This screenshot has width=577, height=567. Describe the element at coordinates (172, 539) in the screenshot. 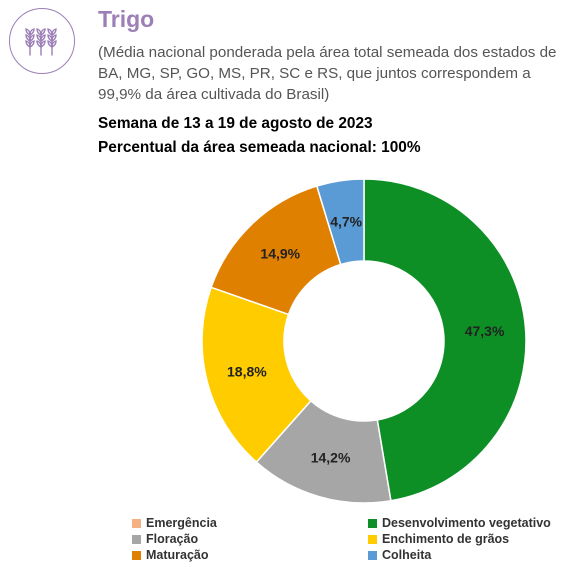

I see `legend-label: Floração` at that location.